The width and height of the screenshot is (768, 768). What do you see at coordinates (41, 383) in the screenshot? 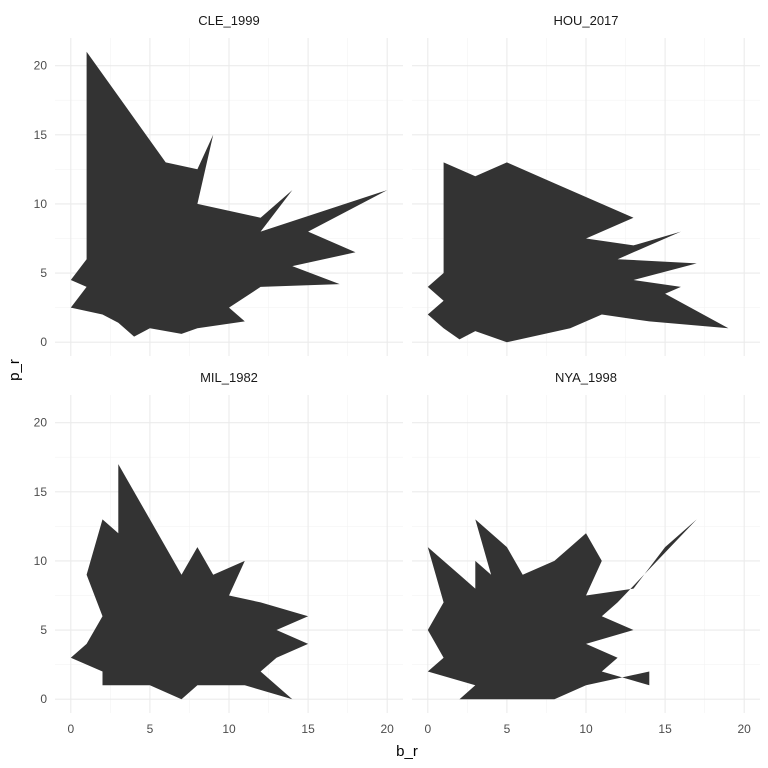
I see `y-axis-tick-labels: 0 5 10 15 20 0 5 10 15 20` at bounding box center [41, 383].